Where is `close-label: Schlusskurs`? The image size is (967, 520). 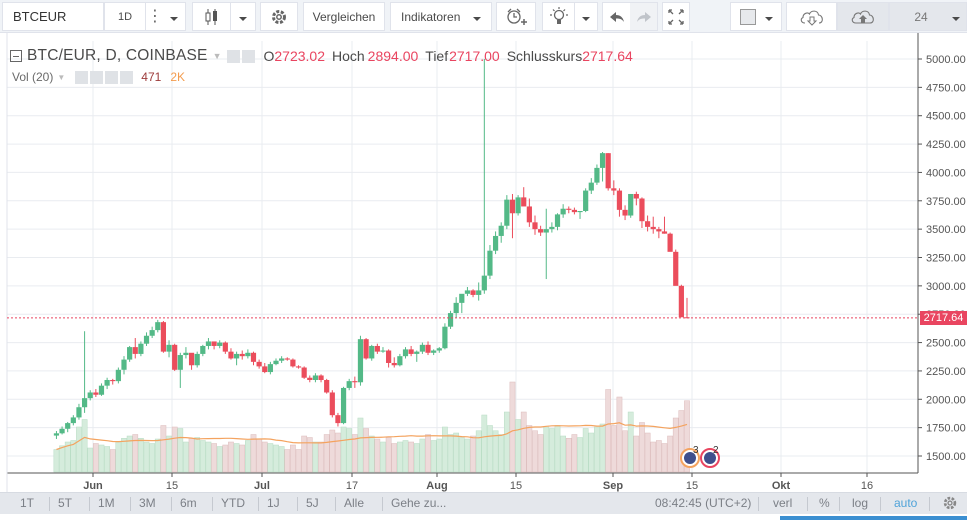
close-label: Schlusskurs is located at coordinates (544, 56).